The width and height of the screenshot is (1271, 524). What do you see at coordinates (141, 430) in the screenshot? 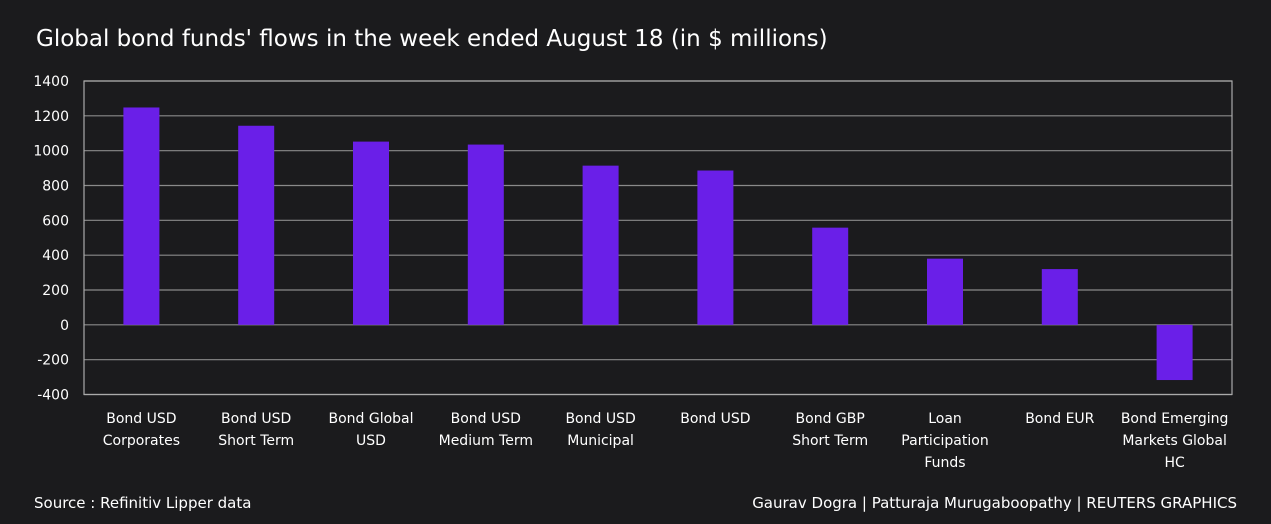
I see `x-tick-label: Bond USD Corporates` at bounding box center [141, 430].